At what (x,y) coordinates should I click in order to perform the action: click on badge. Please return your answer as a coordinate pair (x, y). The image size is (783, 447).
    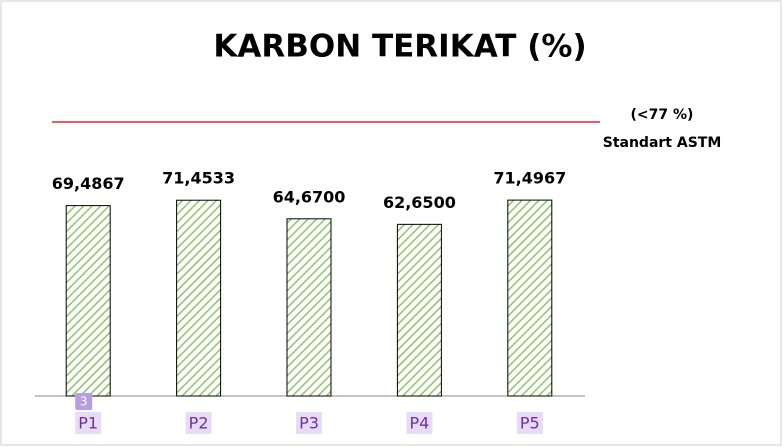
    Looking at the image, I should click on (84, 401).